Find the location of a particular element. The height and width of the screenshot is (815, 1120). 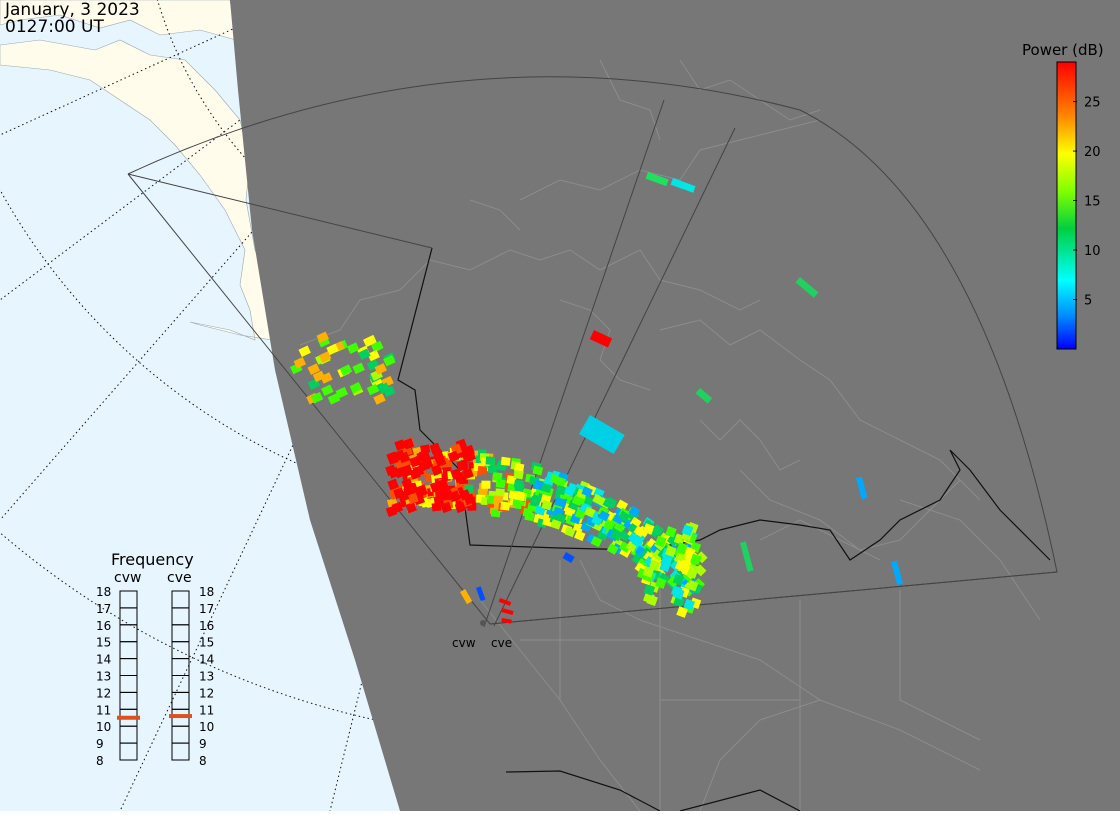

frequency-tick-label: 18 is located at coordinates (103, 592).